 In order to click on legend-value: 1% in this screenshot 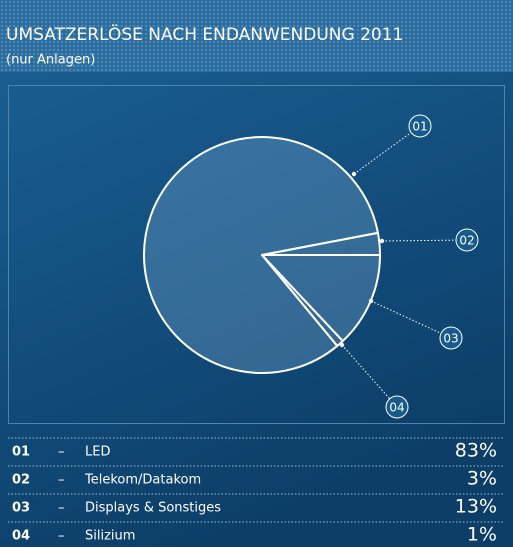, I will do `click(482, 535)`.